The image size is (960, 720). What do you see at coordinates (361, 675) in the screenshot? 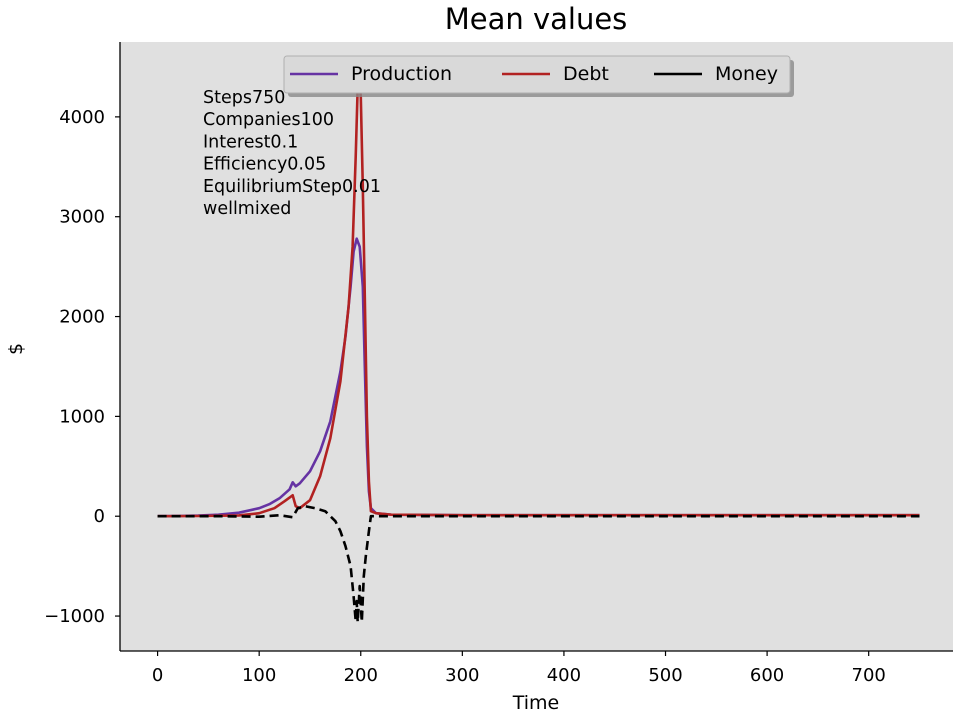
I see `x-tick-label: 200` at bounding box center [361, 675].